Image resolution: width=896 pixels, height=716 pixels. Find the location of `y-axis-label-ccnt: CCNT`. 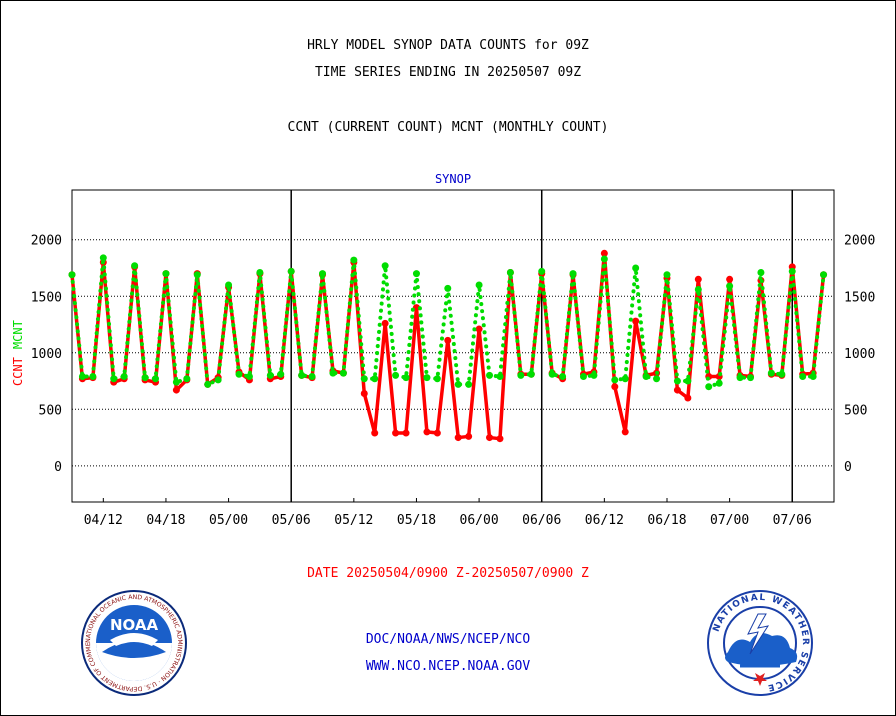

y-axis-label-ccnt: CCNT is located at coordinates (18, 371).